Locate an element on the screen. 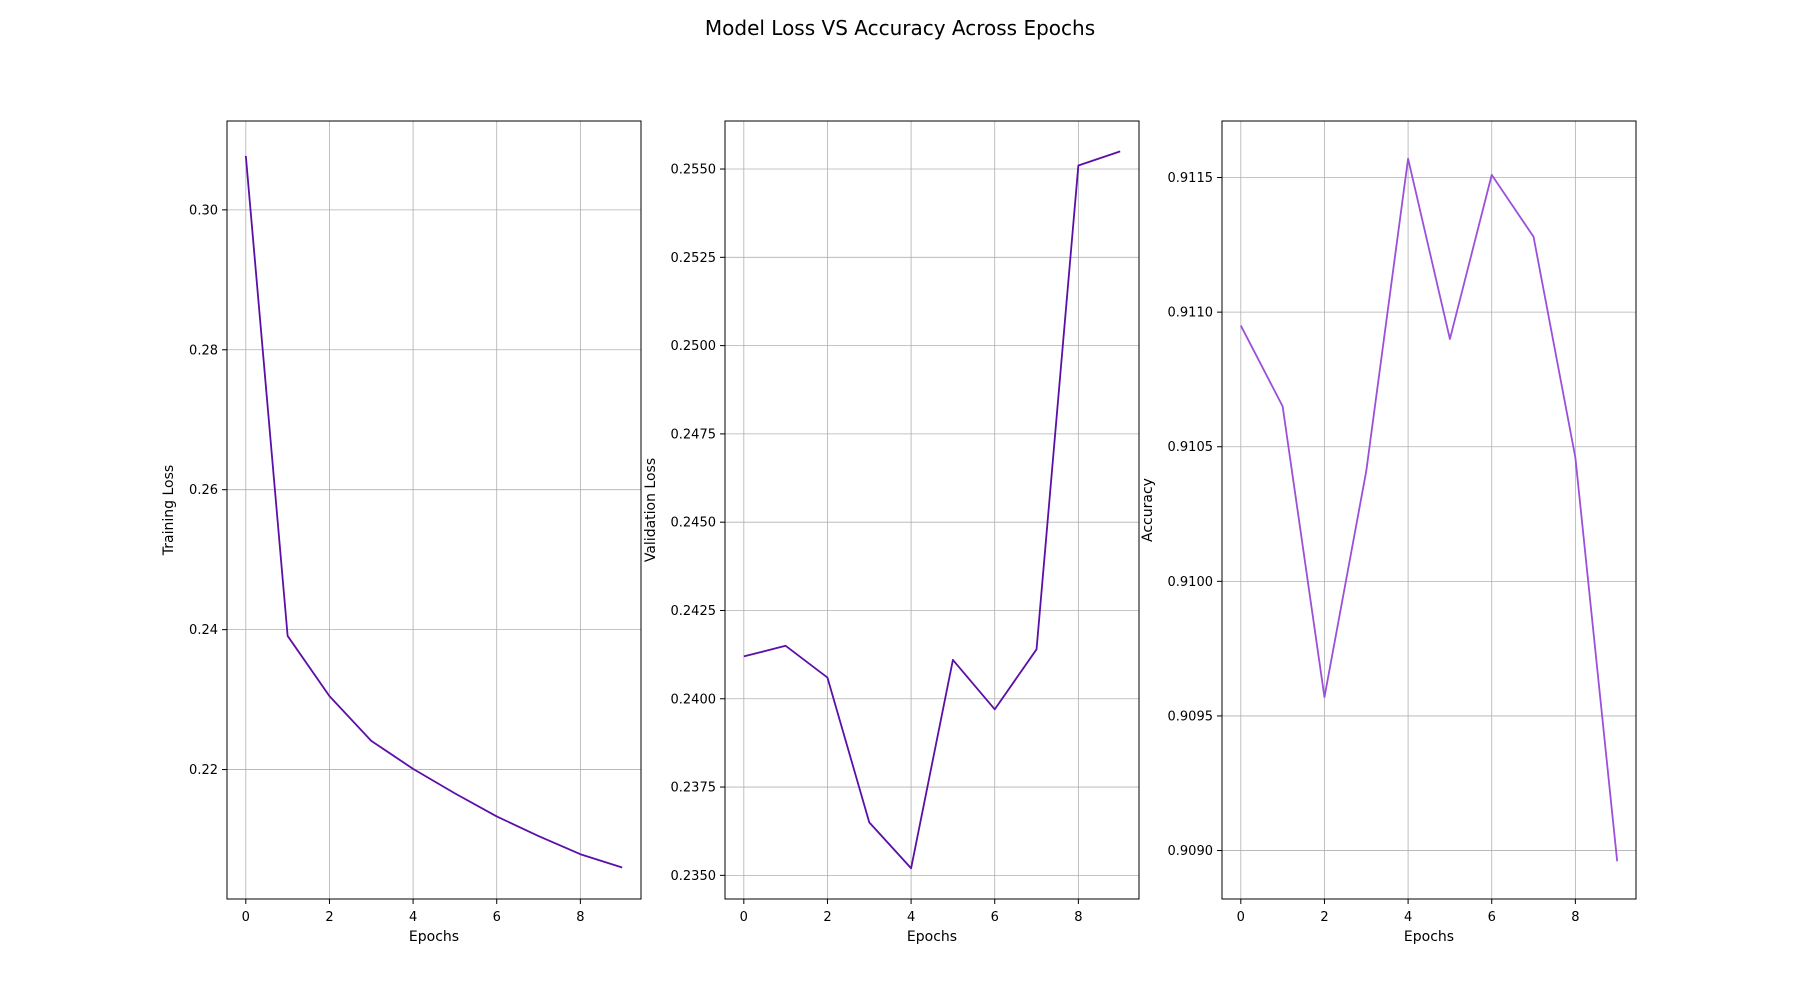 The width and height of the screenshot is (1800, 1000). y-tick-label: 0.9110 is located at coordinates (1191, 313).